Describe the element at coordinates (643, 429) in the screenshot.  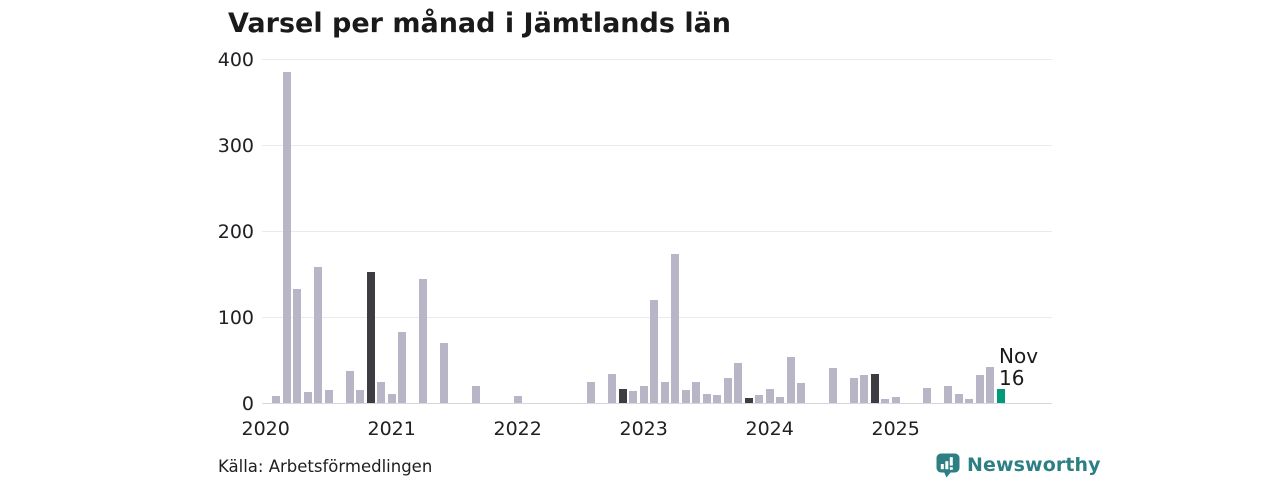
I see `x-tick-label: 2023` at that location.